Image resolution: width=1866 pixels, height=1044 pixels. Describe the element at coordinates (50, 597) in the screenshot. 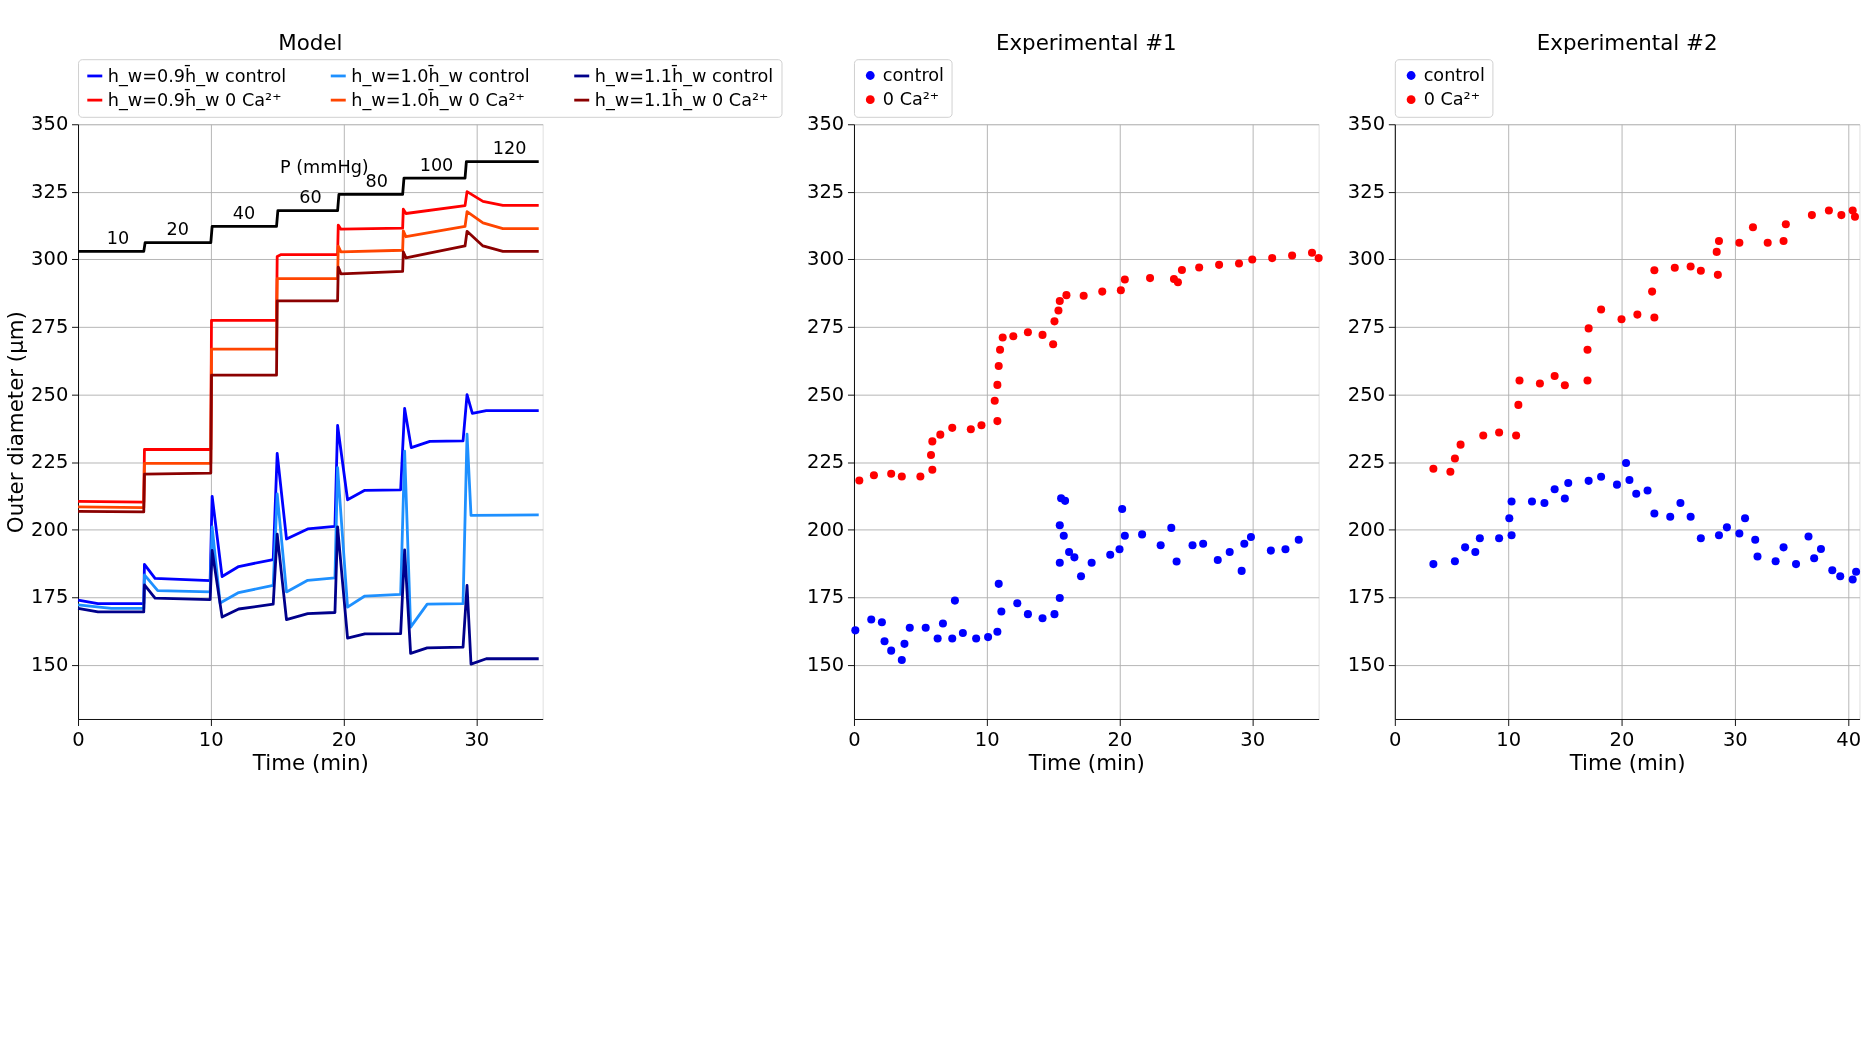

I see `y-tick-label: 175` at that location.